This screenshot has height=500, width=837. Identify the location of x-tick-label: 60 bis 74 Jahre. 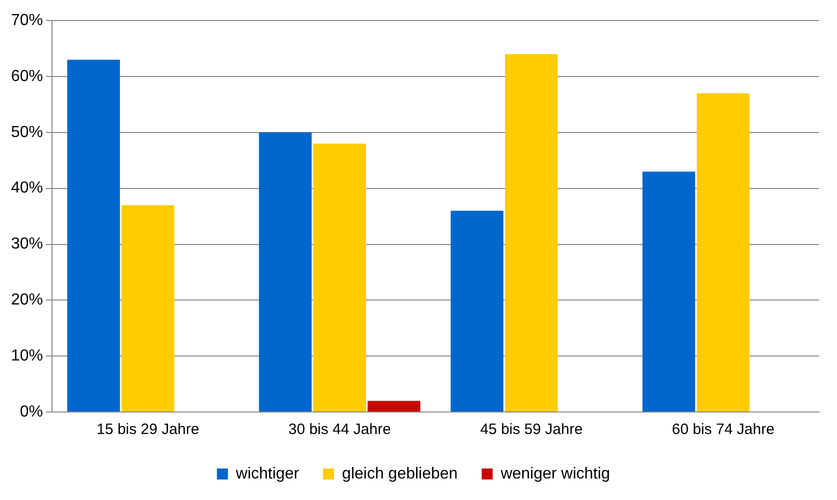
(723, 429).